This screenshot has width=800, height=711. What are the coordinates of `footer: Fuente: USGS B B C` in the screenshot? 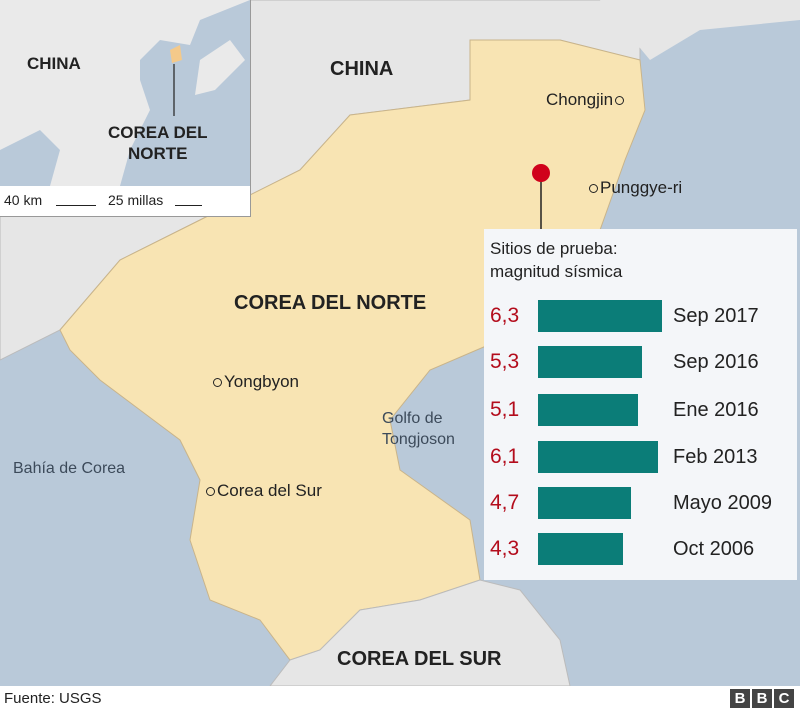 It's located at (400, 698).